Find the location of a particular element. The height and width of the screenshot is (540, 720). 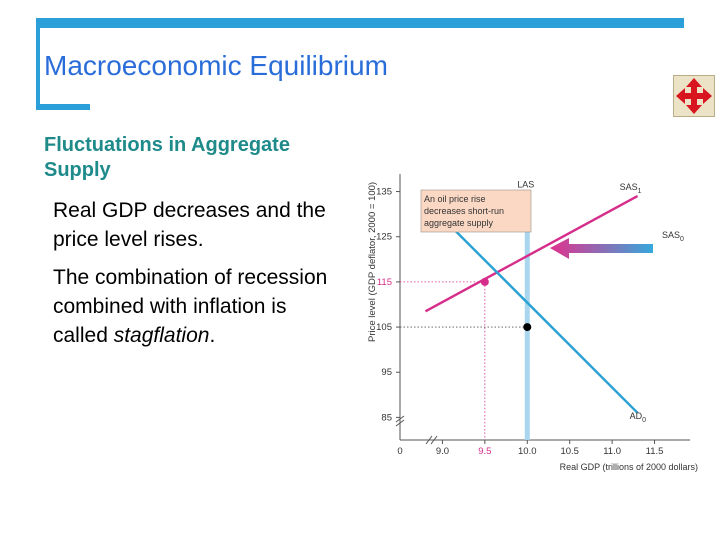

origin-label: 0 is located at coordinates (399, 451).